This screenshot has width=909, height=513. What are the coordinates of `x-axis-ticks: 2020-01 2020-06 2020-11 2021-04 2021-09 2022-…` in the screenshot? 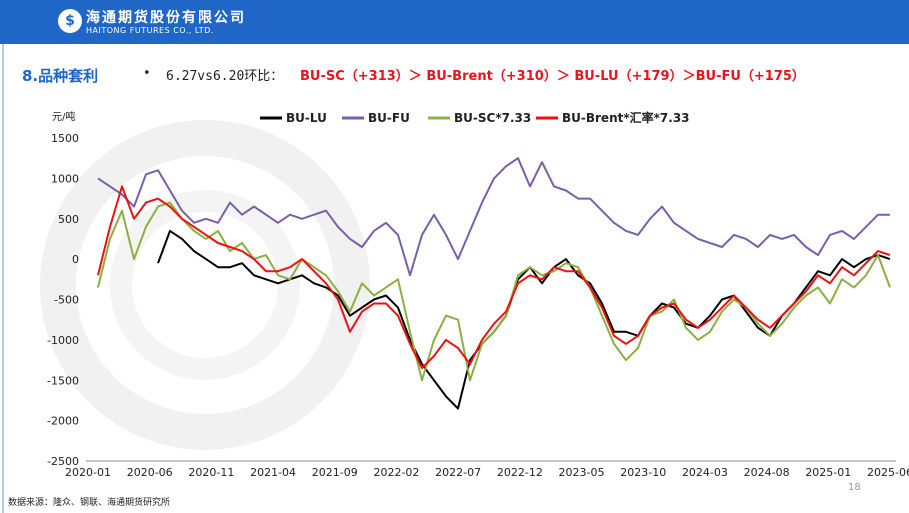 It's located at (487, 472).